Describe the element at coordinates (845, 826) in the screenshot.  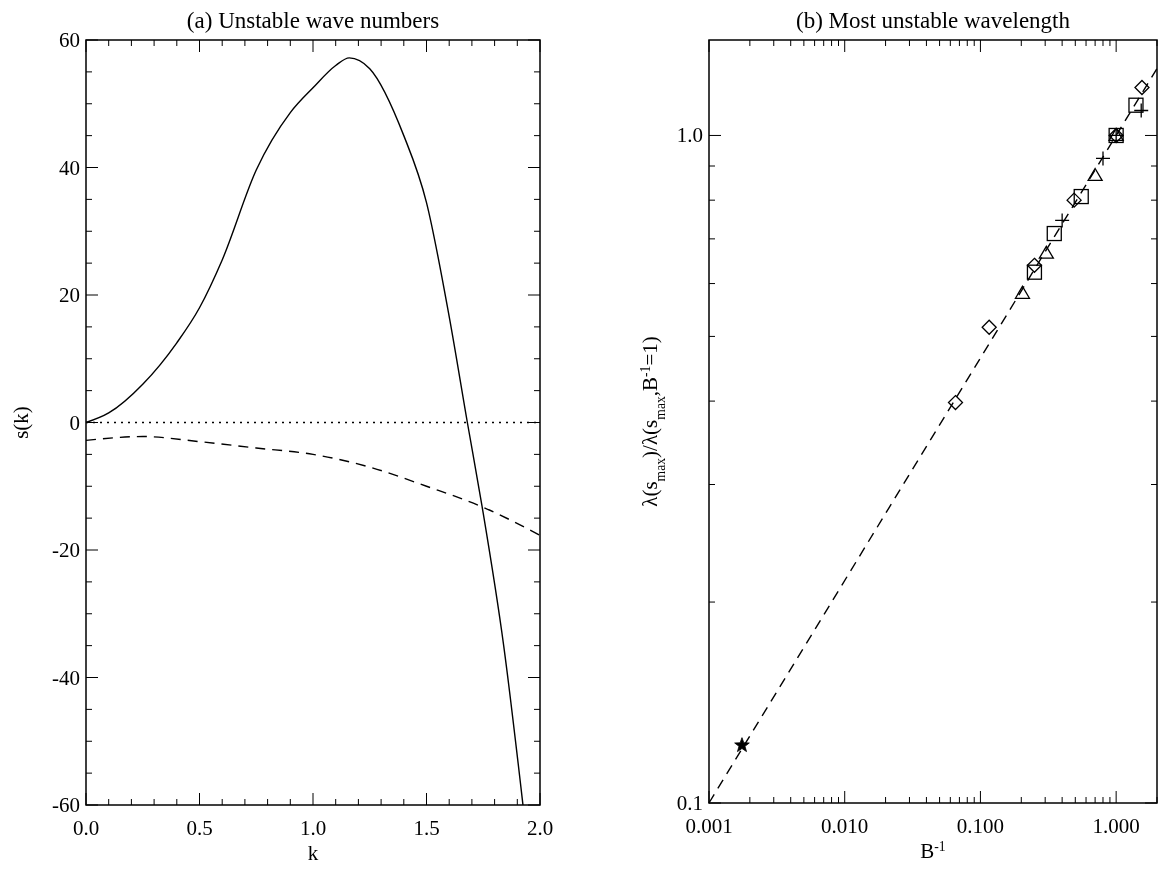
I see `x-tick-label: 0.010` at that location.